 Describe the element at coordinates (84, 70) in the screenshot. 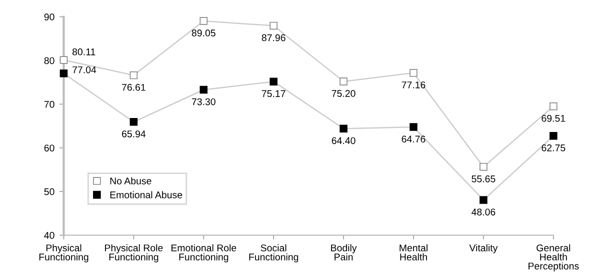

I see `data-label: 77.04` at that location.